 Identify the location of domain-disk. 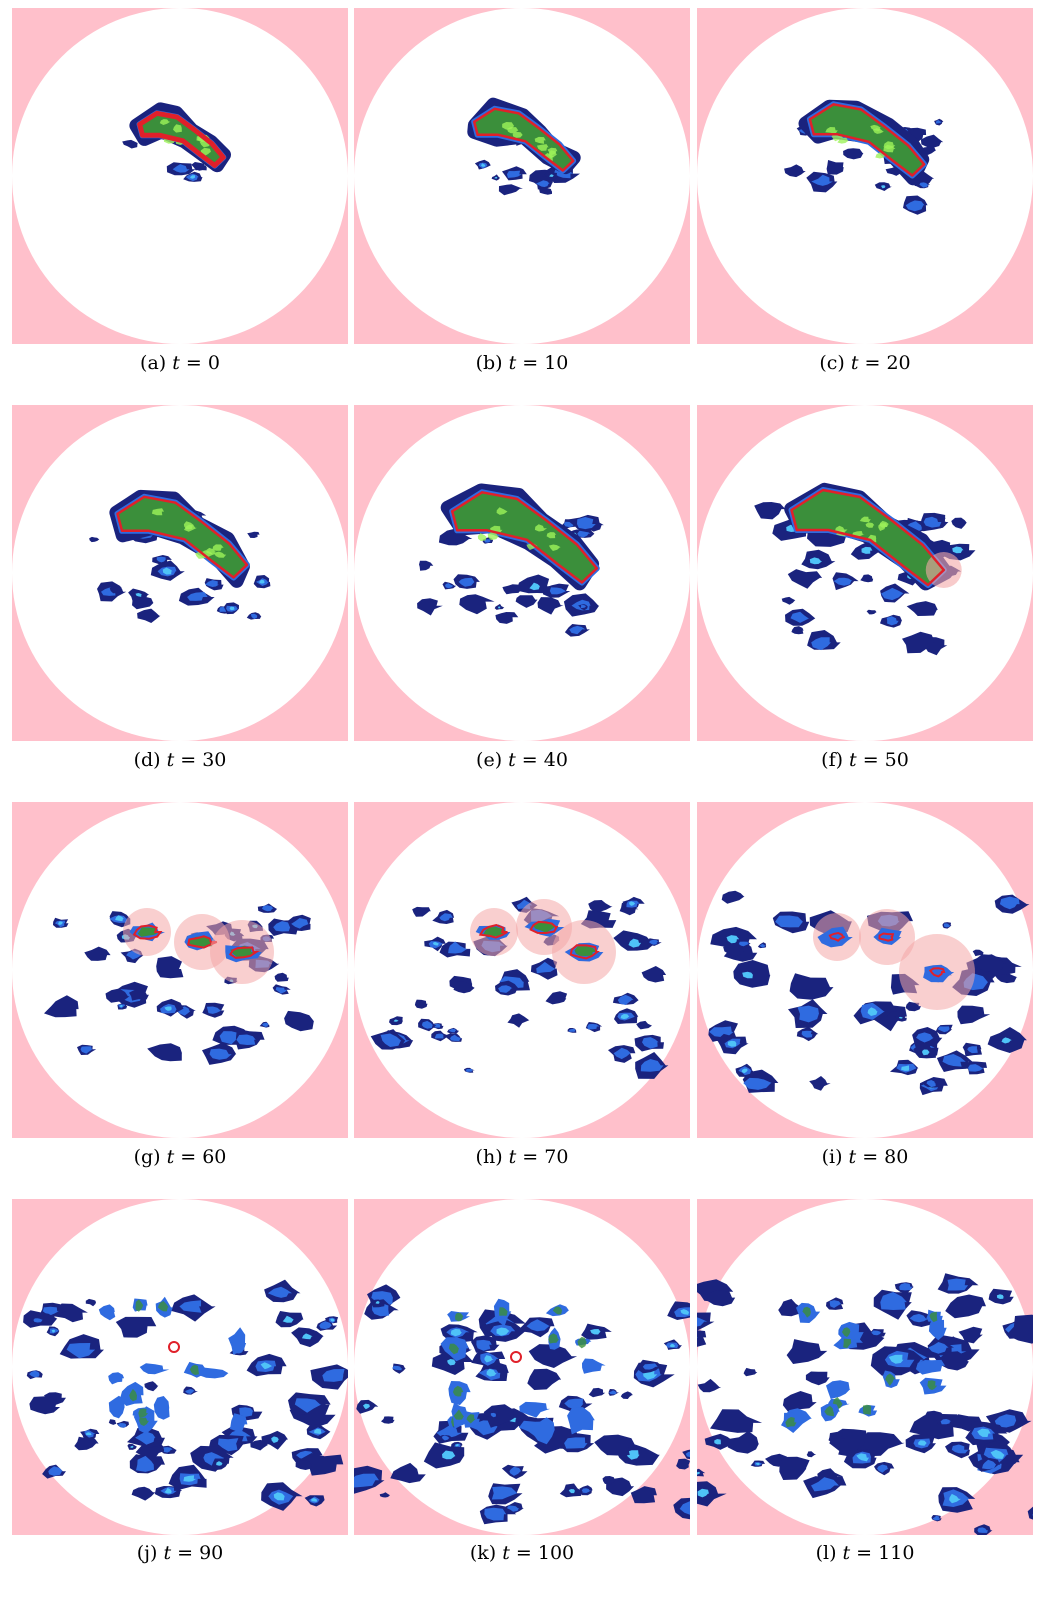
(180, 176).